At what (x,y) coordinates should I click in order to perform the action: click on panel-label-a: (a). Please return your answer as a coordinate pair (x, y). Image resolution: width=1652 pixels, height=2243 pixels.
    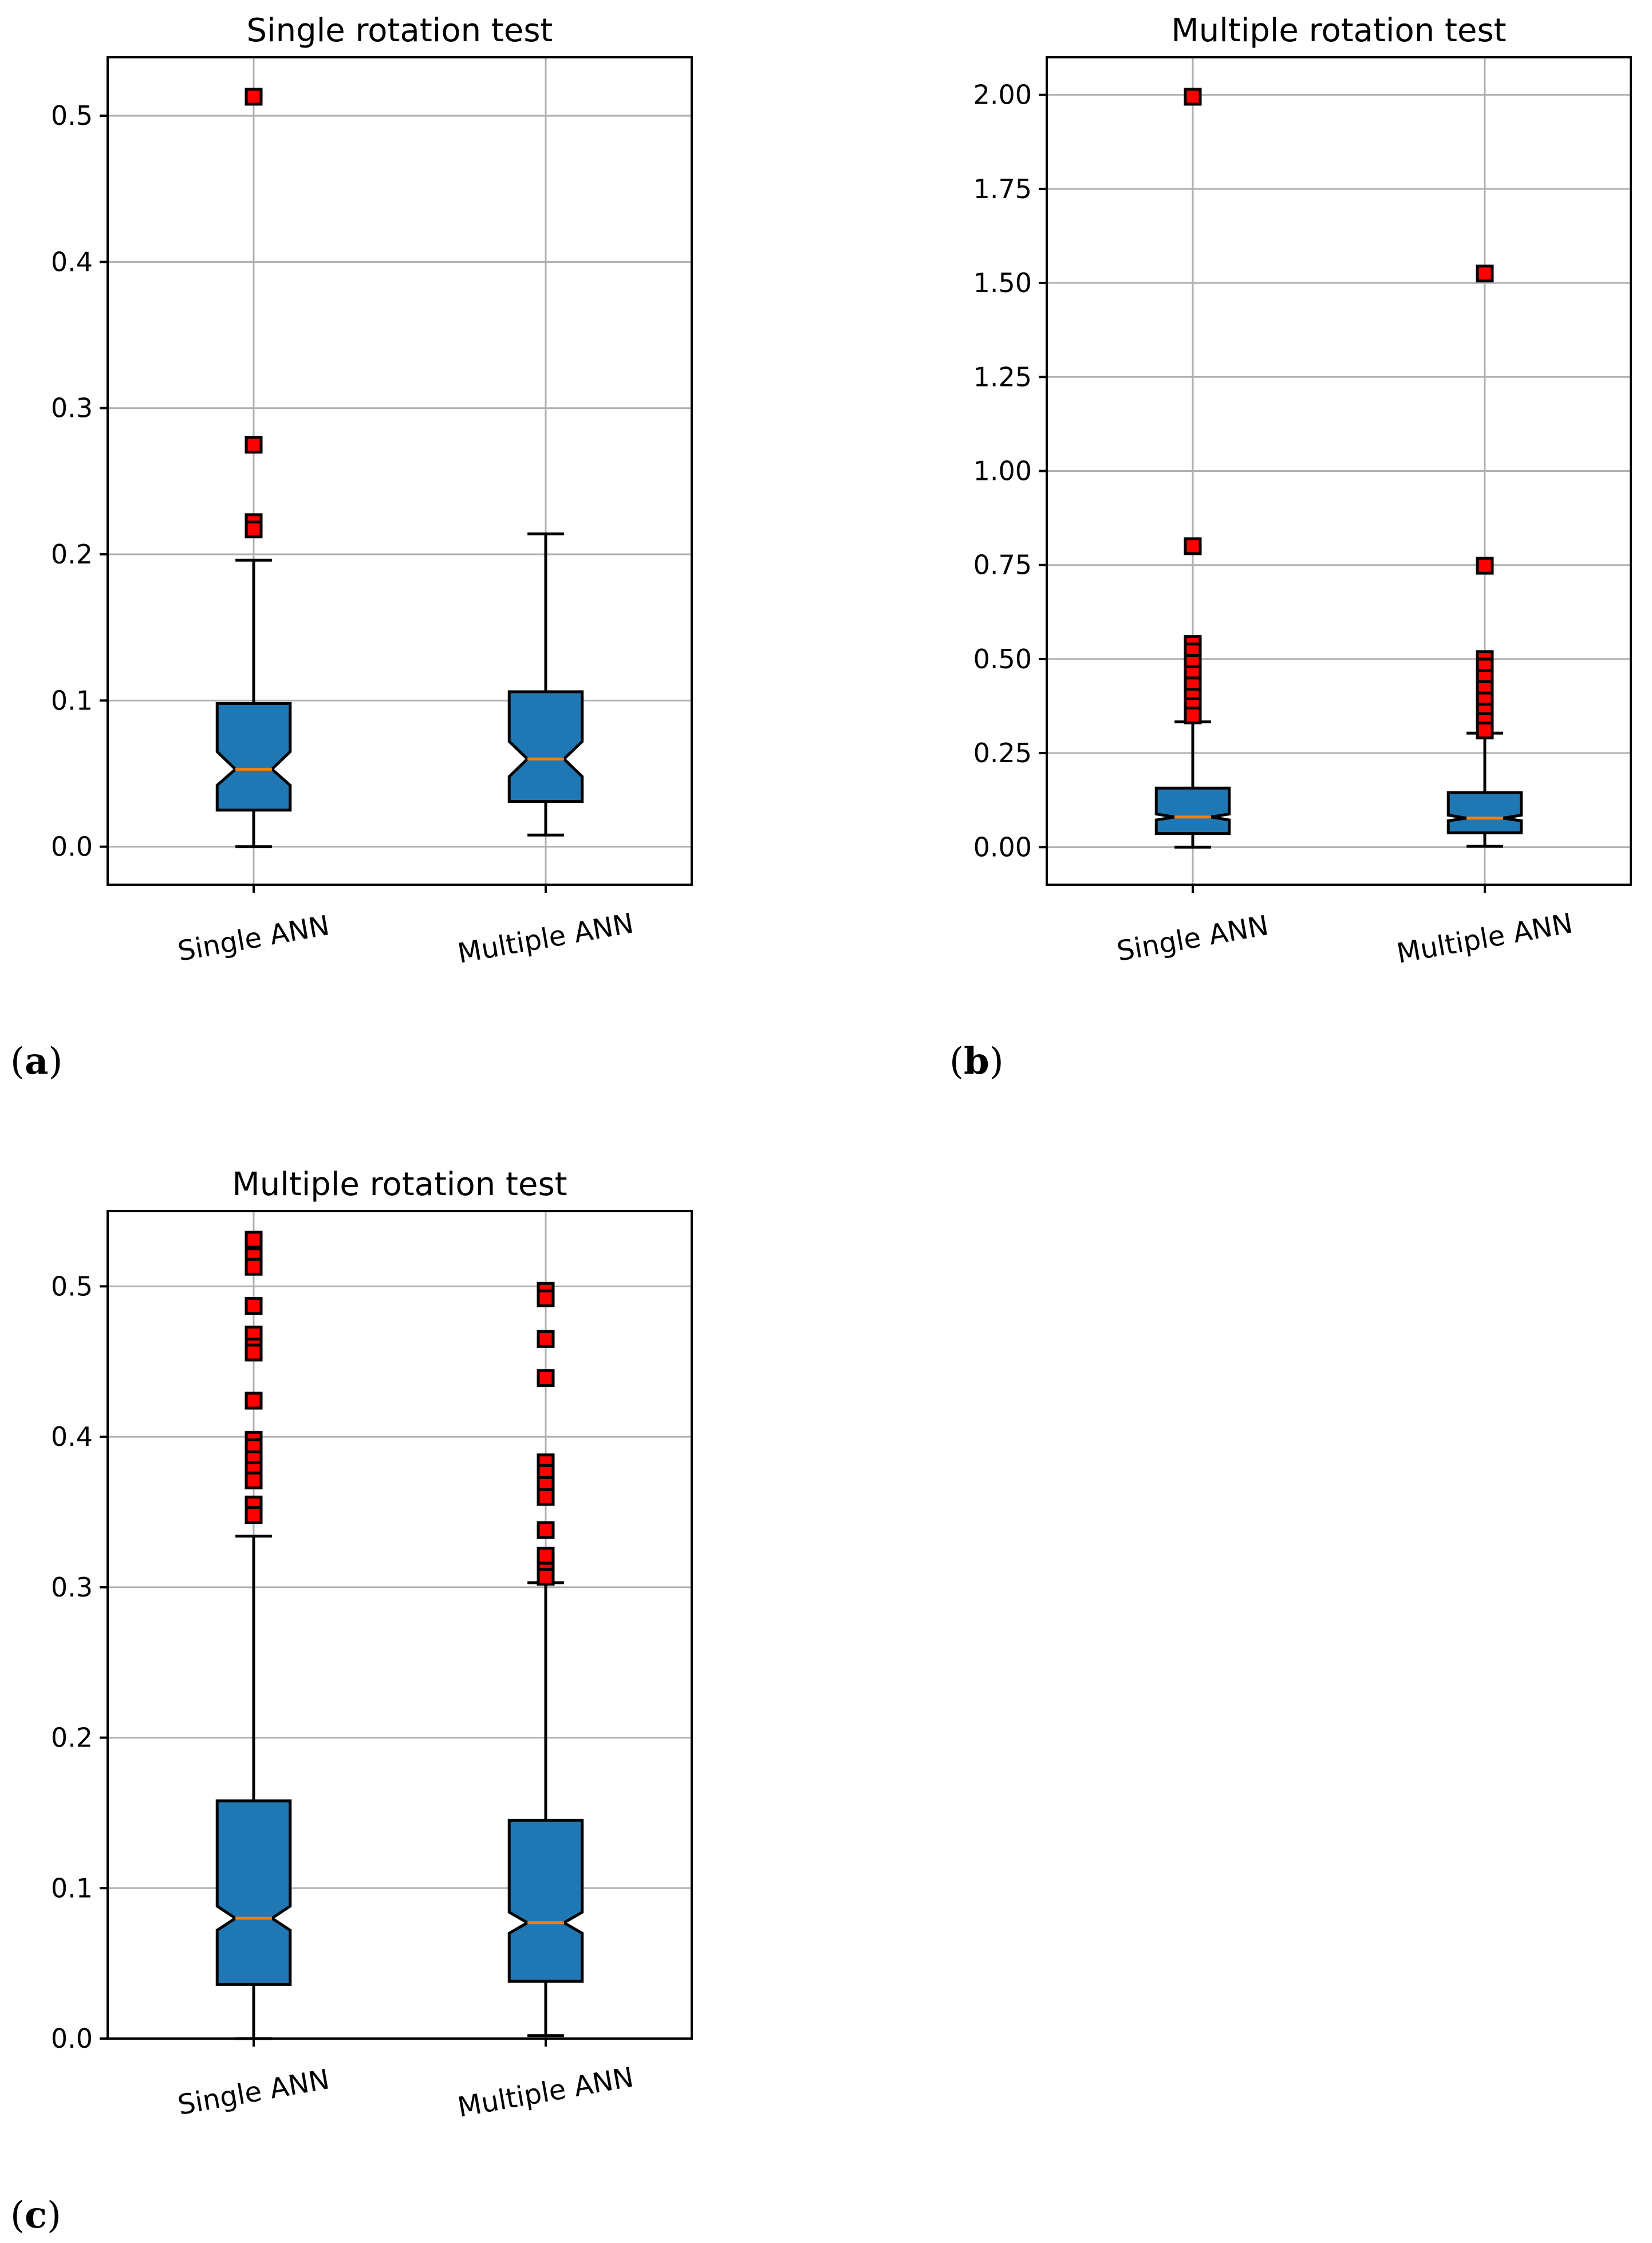
    Looking at the image, I should click on (36, 1061).